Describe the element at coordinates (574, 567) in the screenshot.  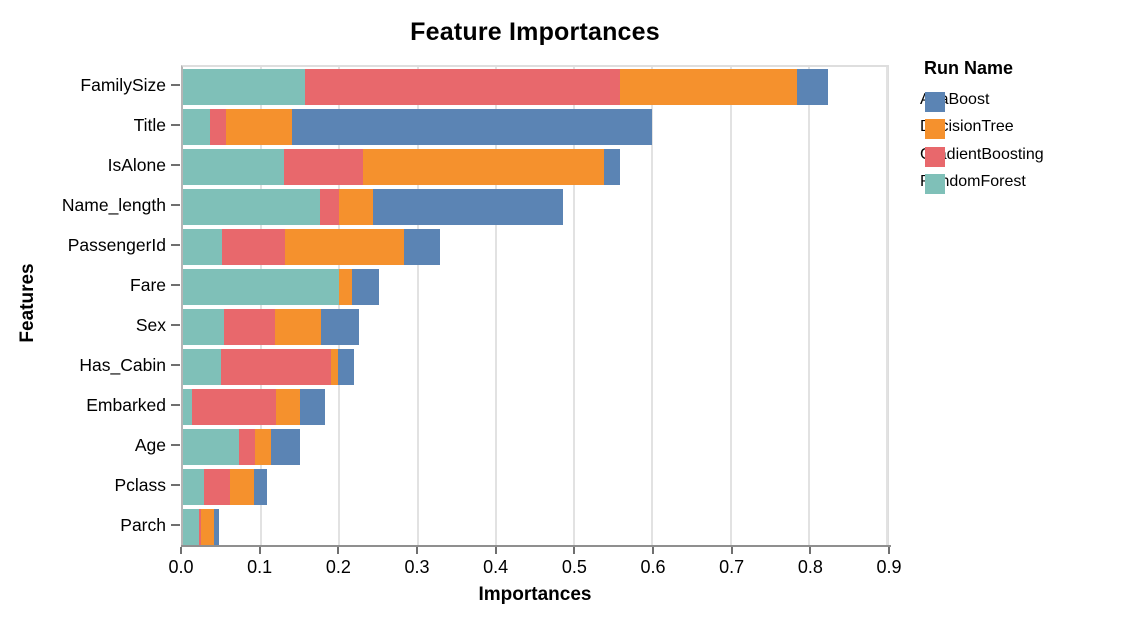
I see `x-tick-label: 0.5` at that location.